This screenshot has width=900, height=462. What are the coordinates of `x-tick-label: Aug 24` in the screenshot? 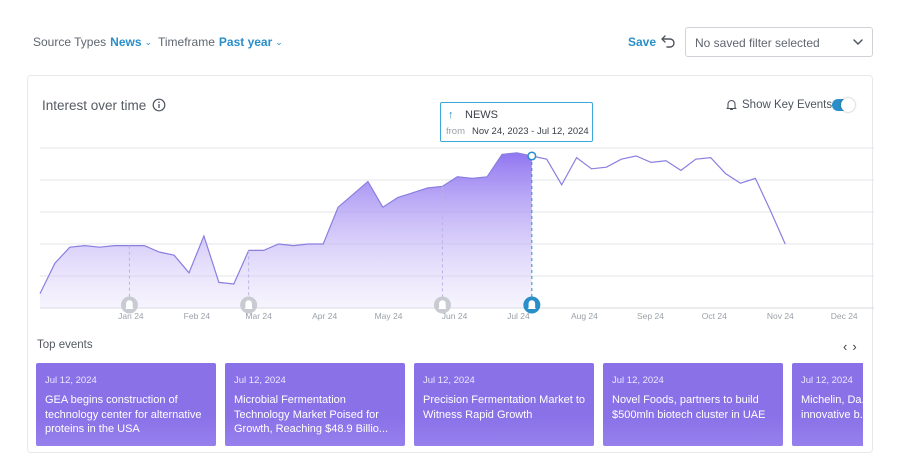 It's located at (584, 316).